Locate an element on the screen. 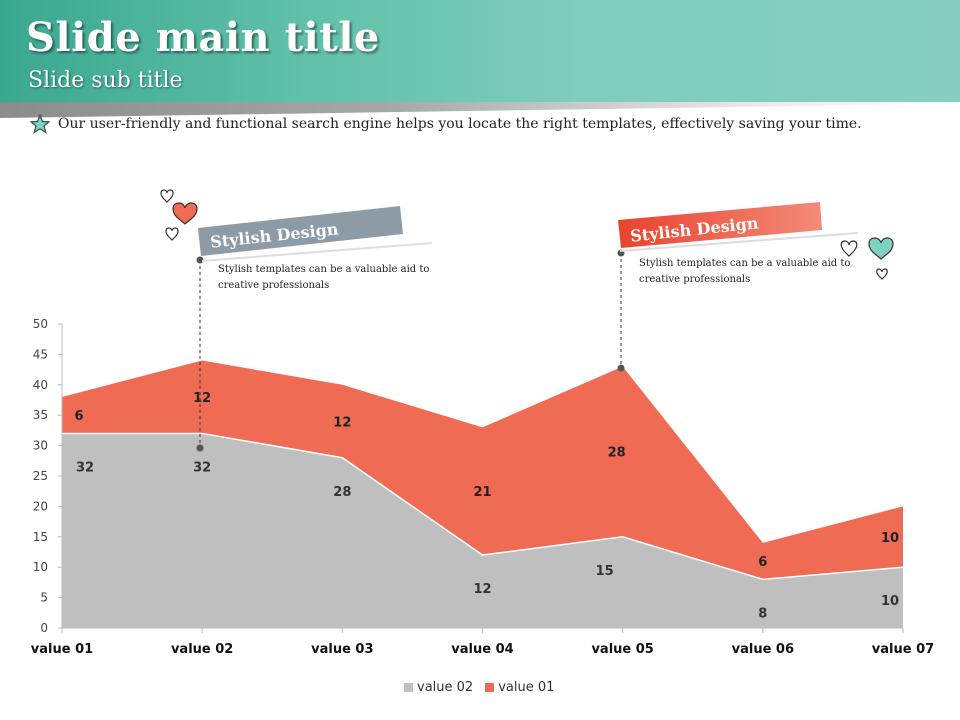 This screenshot has width=960, height=720. y-tick-label: 15 is located at coordinates (40, 537).